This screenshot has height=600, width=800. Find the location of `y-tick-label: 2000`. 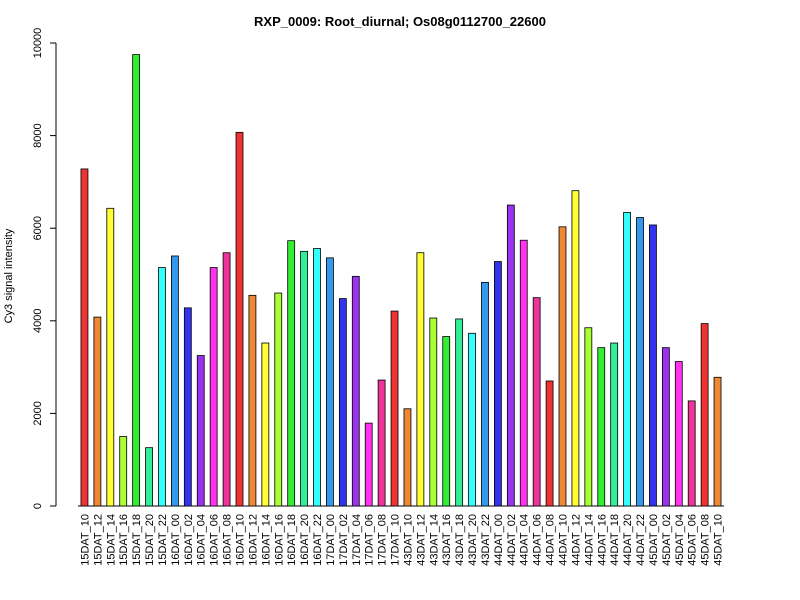

y-tick-label: 2000 is located at coordinates (38, 413).